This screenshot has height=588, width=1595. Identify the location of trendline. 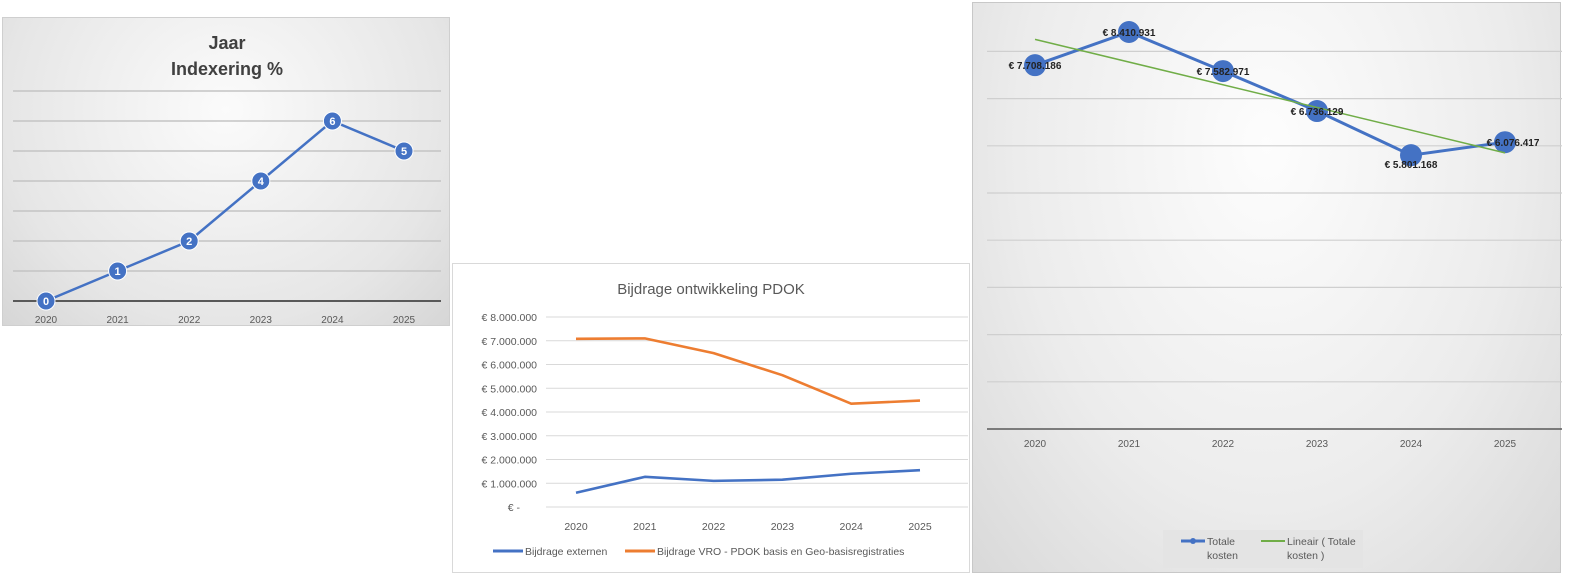
(1270, 96).